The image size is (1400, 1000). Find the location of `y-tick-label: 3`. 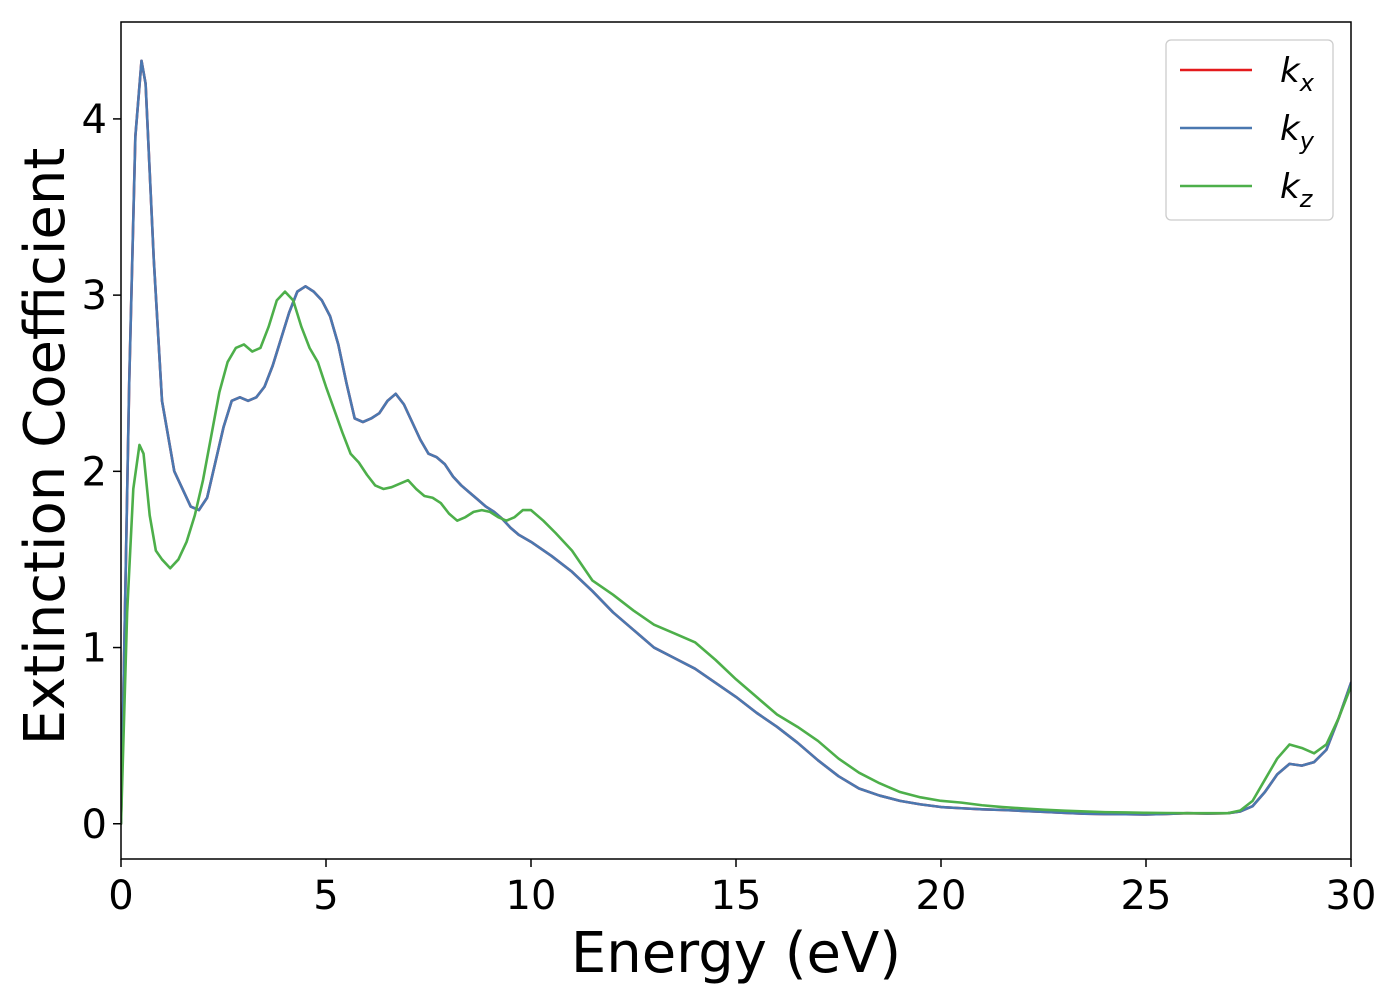

y-tick-label: 3 is located at coordinates (94, 296).